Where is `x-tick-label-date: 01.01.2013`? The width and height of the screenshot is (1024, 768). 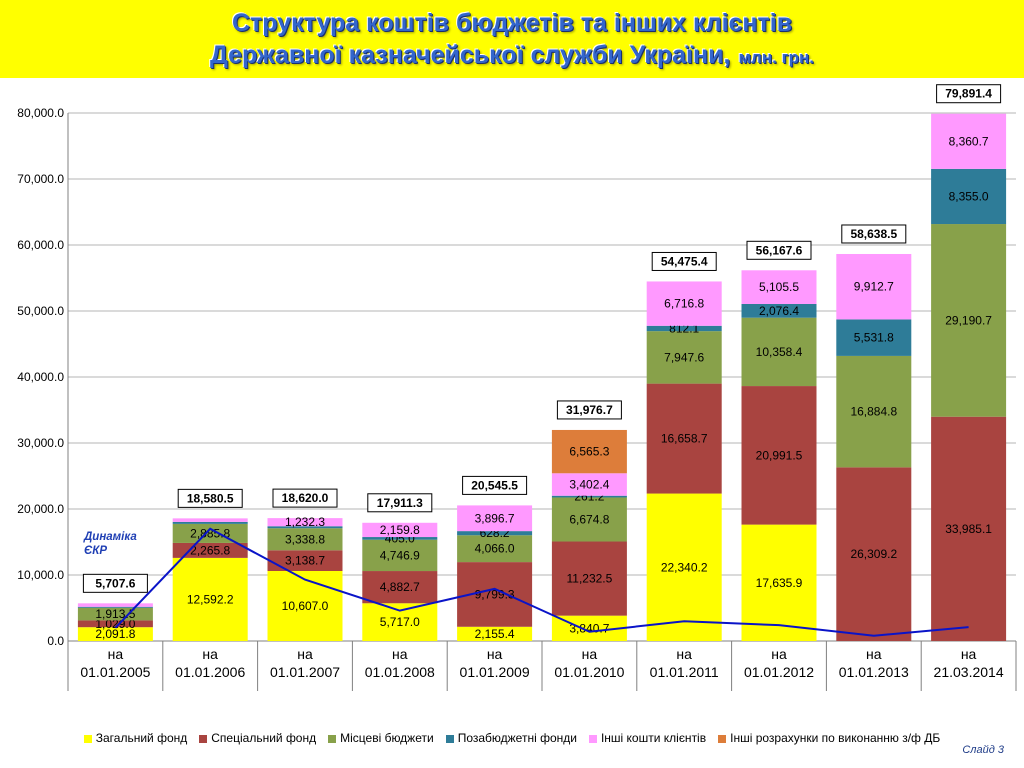
x-tick-label-date: 01.01.2013 is located at coordinates (874, 672).